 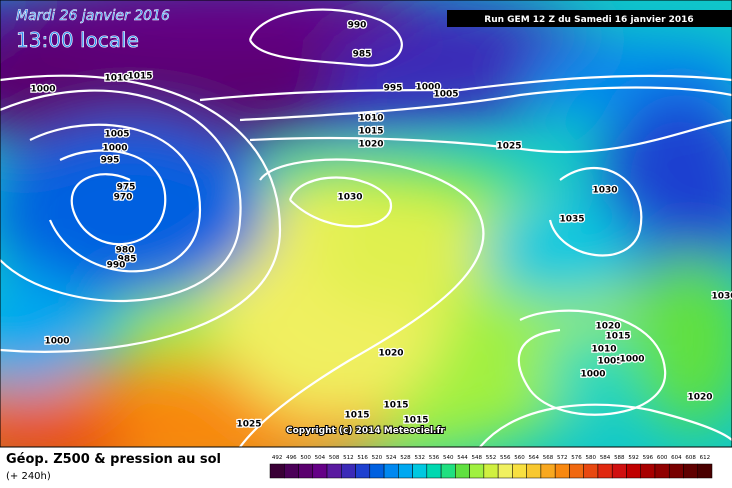 I want to click on footer-lead: (+ 240h), so click(x=28, y=476).